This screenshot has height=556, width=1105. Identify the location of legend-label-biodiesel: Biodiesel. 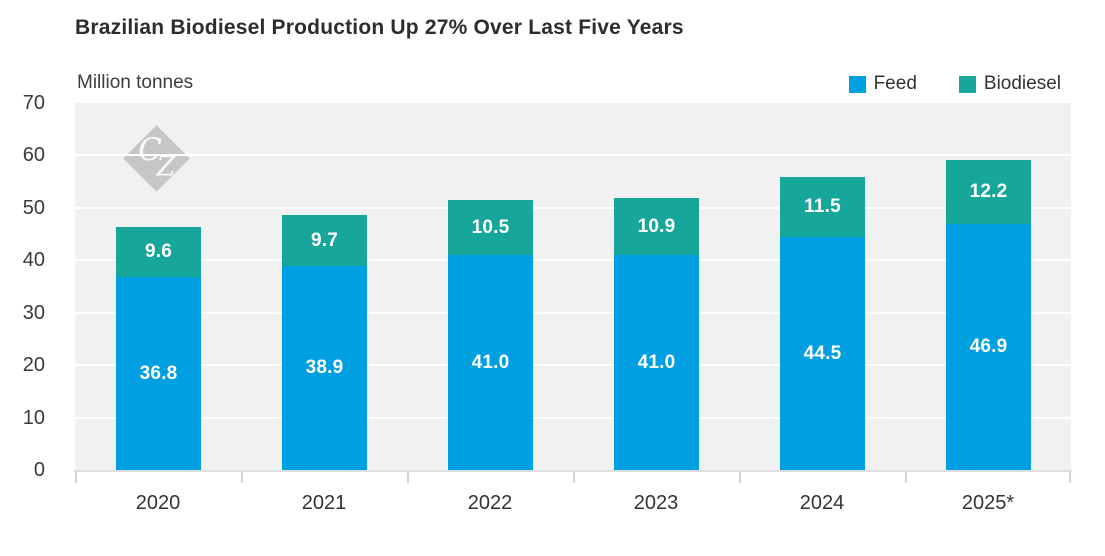
(1022, 83).